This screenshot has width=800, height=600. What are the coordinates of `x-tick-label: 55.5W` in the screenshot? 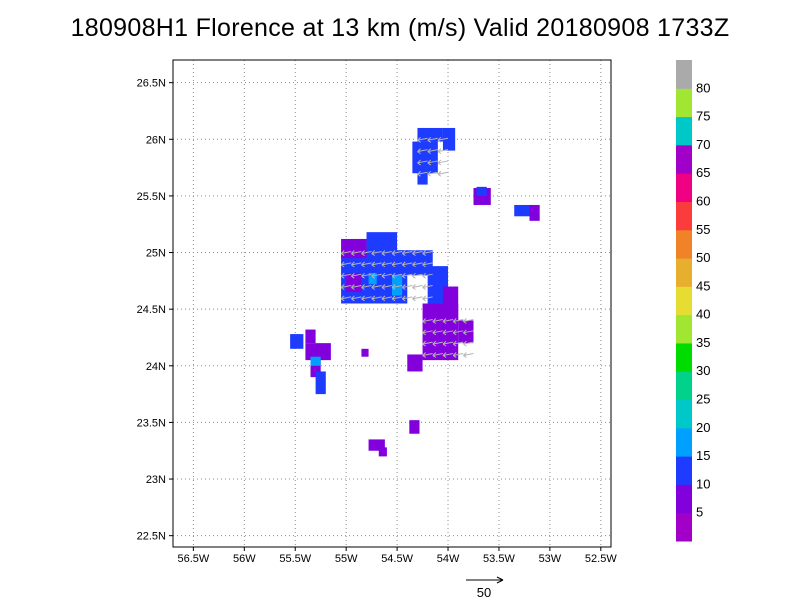 It's located at (295, 559).